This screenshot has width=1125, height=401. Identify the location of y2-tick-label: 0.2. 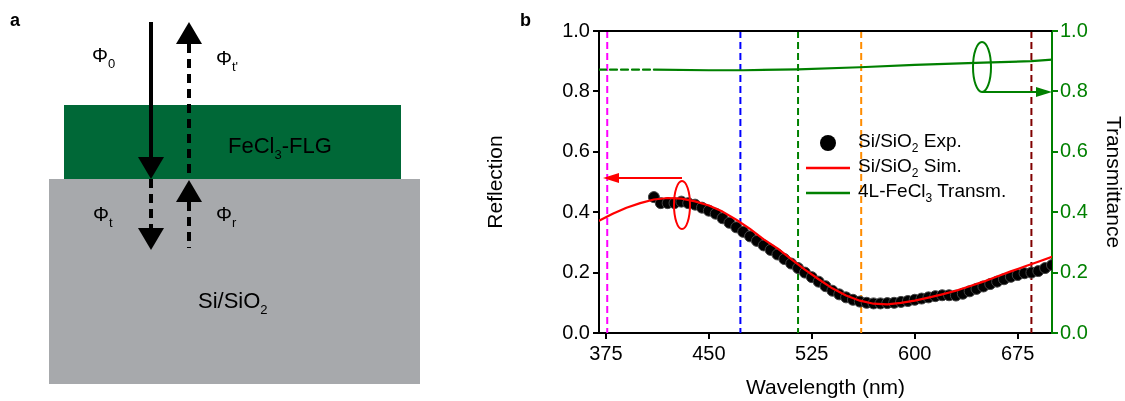
(1074, 271).